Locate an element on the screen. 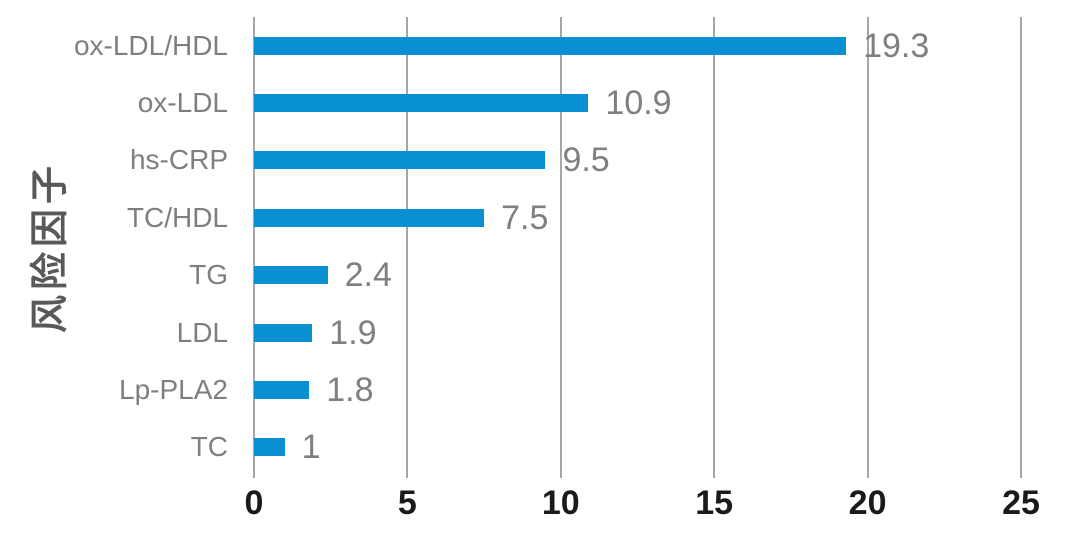 This screenshot has width=1085, height=554. bar-row: 1 is located at coordinates (637, 447).